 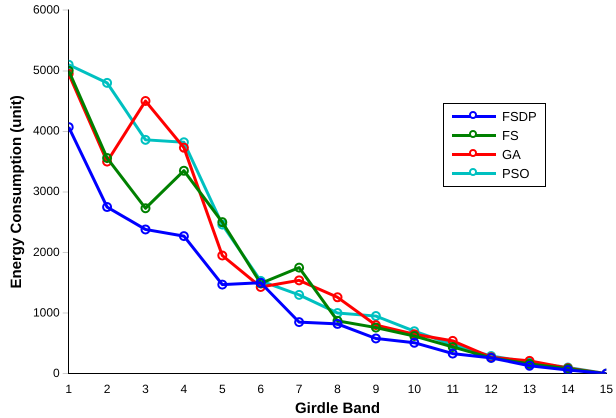 What do you see at coordinates (56, 373) in the screenshot?
I see `y-tick-label: 0` at bounding box center [56, 373].